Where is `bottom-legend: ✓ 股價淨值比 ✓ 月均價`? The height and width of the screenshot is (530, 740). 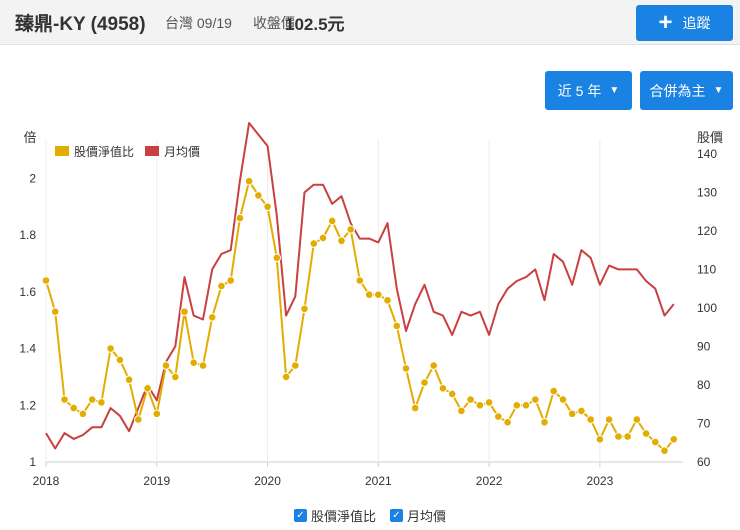
bottom-legend: ✓ 股價淨值比 ✓ 月均價 is located at coordinates (370, 515).